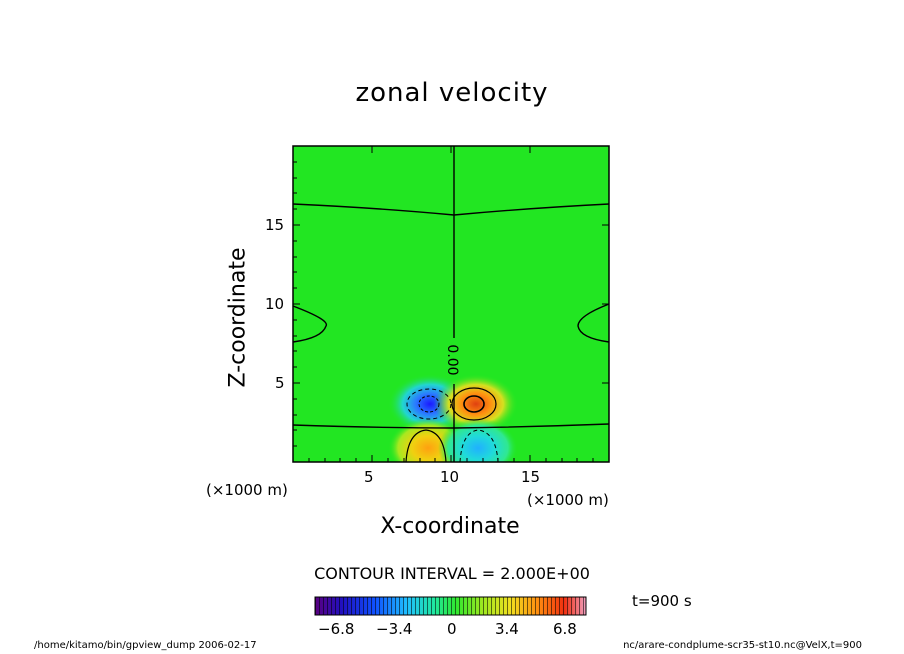  Describe the element at coordinates (426, 445) in the screenshot. I see `contour-positive-lower` at that location.